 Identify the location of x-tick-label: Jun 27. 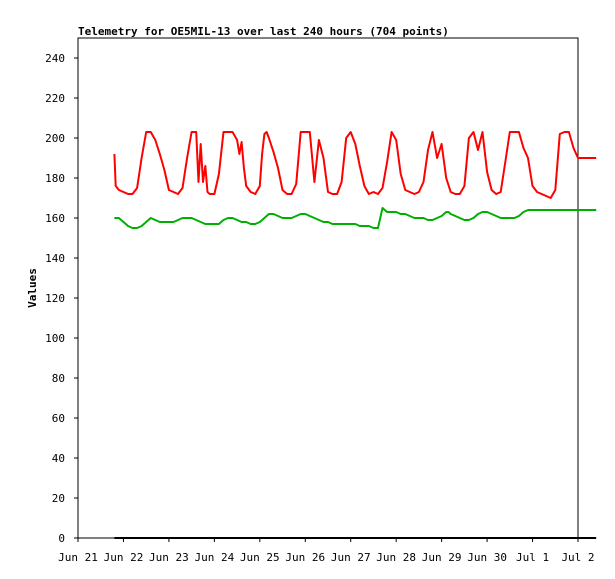
(351, 557).